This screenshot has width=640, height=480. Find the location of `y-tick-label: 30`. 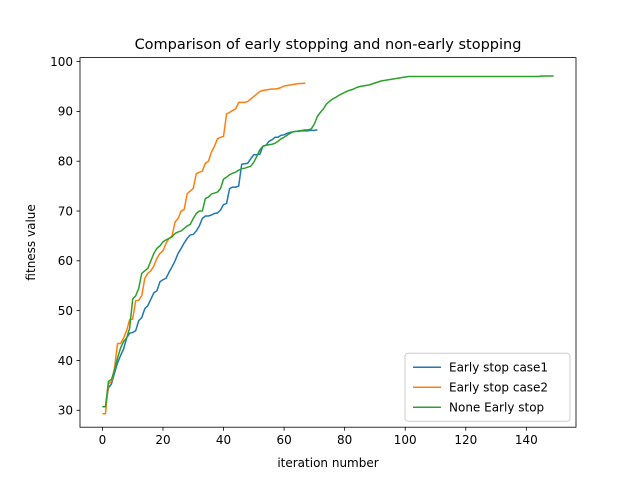

y-tick-label: 30 is located at coordinates (65, 411).